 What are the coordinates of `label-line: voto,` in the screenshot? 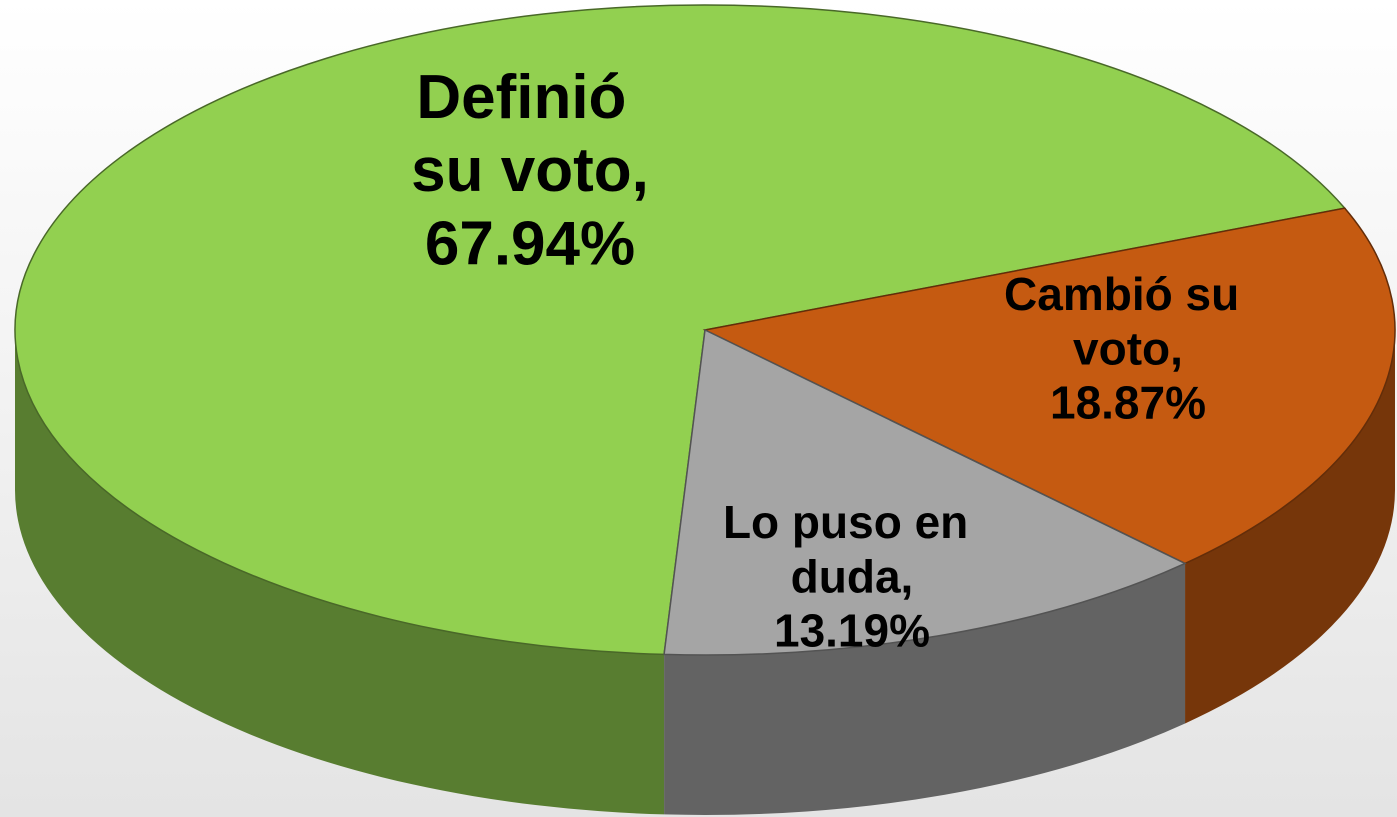 It's located at (1128, 348).